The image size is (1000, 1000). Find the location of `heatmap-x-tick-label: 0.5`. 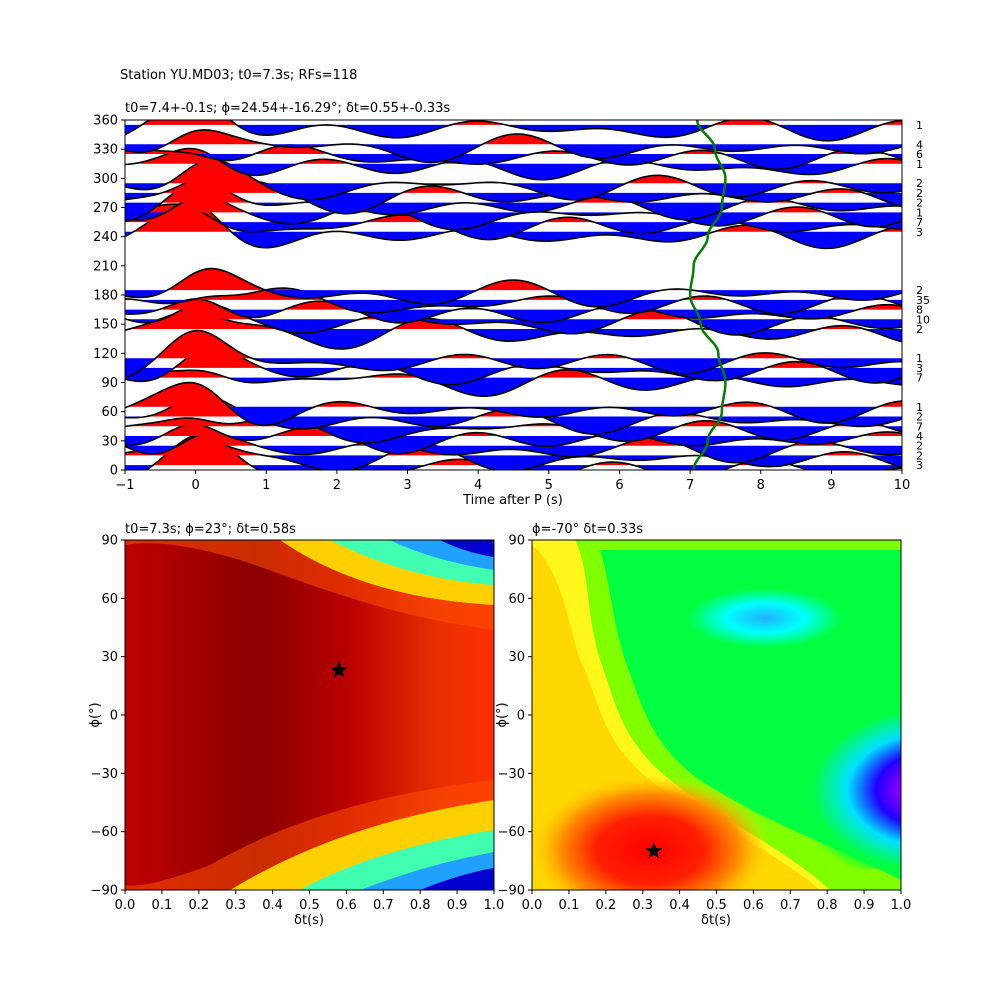

heatmap-x-tick-label: 0.5 is located at coordinates (309, 905).